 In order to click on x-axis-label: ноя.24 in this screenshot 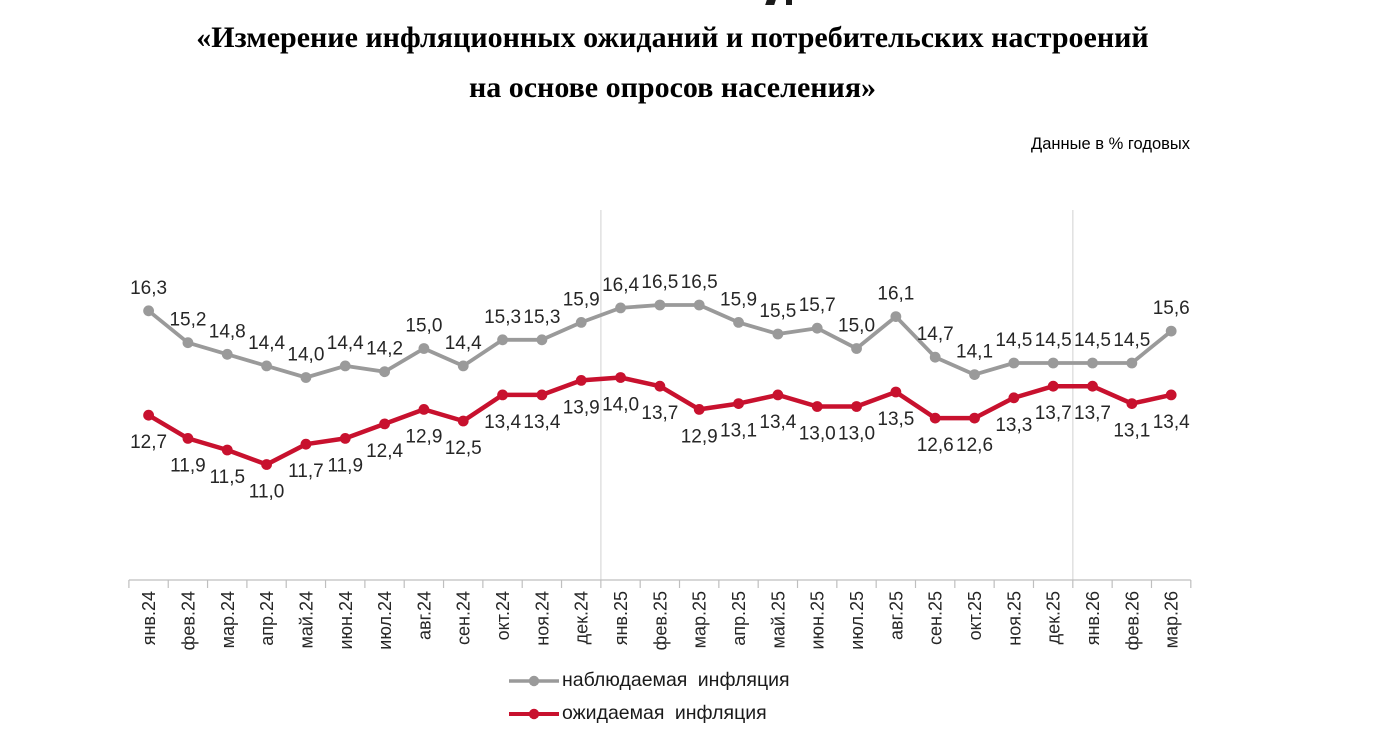, I will do `click(542, 618)`.